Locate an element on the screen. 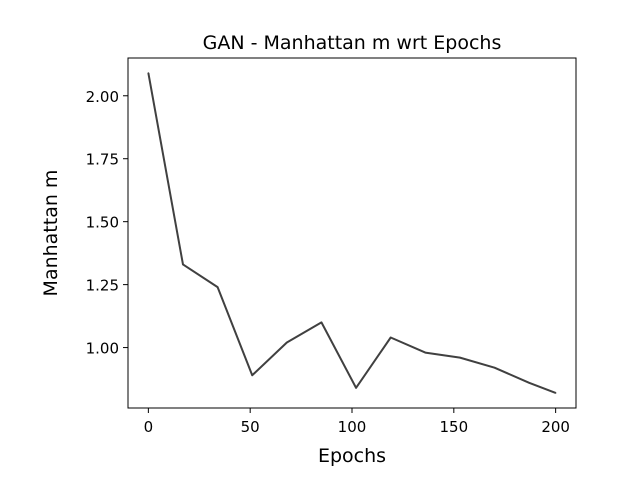  y-tick-label: 1.75 is located at coordinates (102, 160).